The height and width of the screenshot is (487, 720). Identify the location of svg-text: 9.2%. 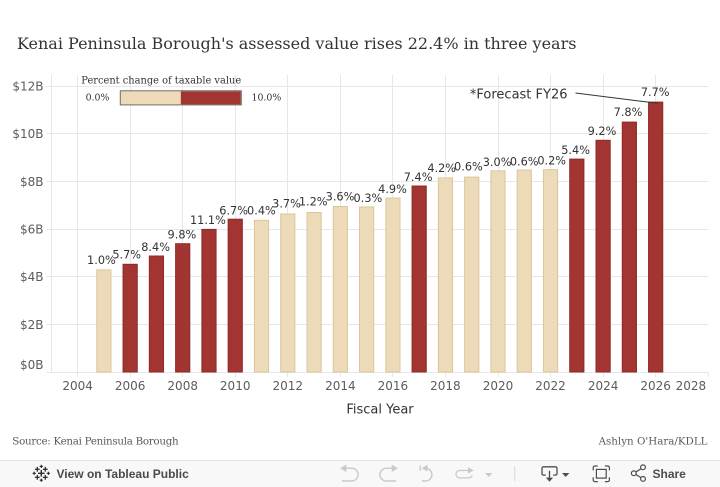
(602, 131).